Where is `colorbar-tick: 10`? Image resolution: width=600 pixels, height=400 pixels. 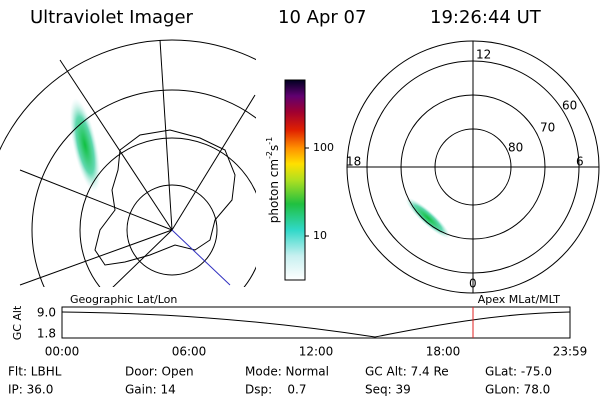 colorbar-tick: 10 is located at coordinates (320, 235).